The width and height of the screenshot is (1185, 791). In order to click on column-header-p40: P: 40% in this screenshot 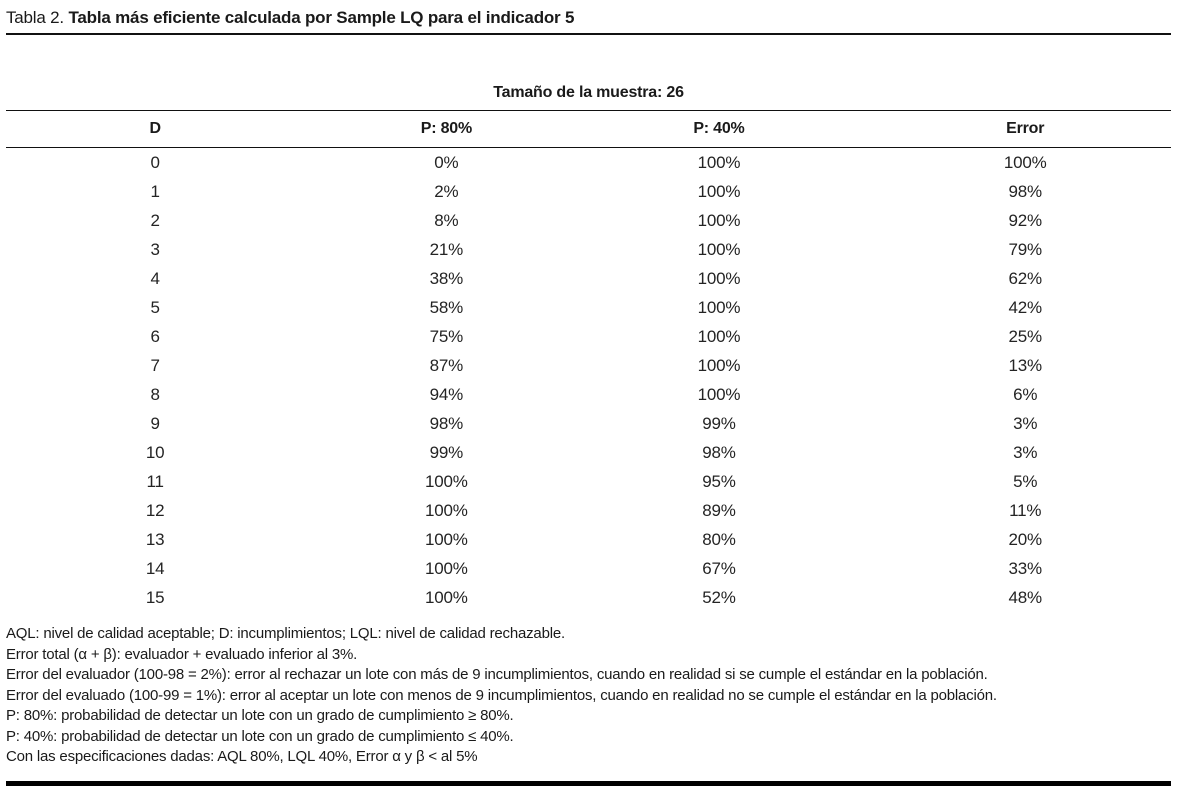, I will do `click(719, 129)`.